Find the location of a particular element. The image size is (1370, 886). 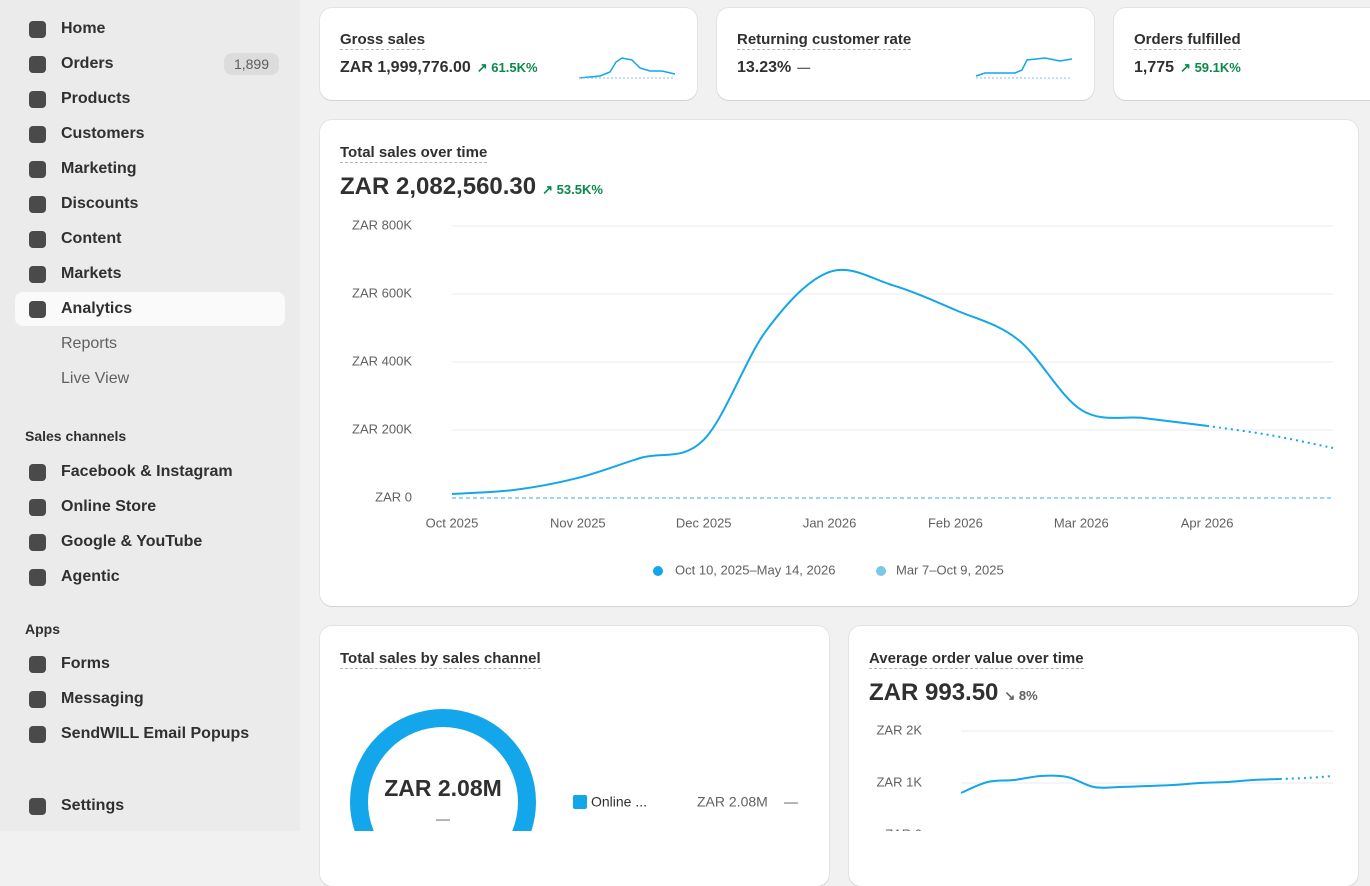

x-tick-label: Oct 2025 is located at coordinates (452, 522).